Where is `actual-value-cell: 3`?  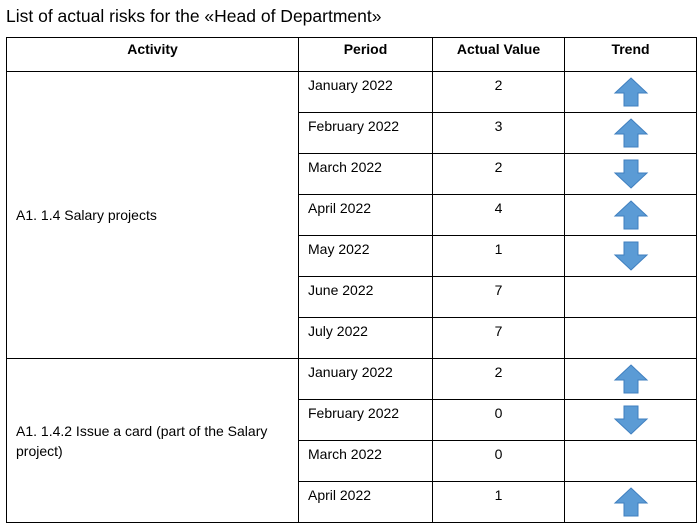 actual-value-cell: 3 is located at coordinates (498, 133).